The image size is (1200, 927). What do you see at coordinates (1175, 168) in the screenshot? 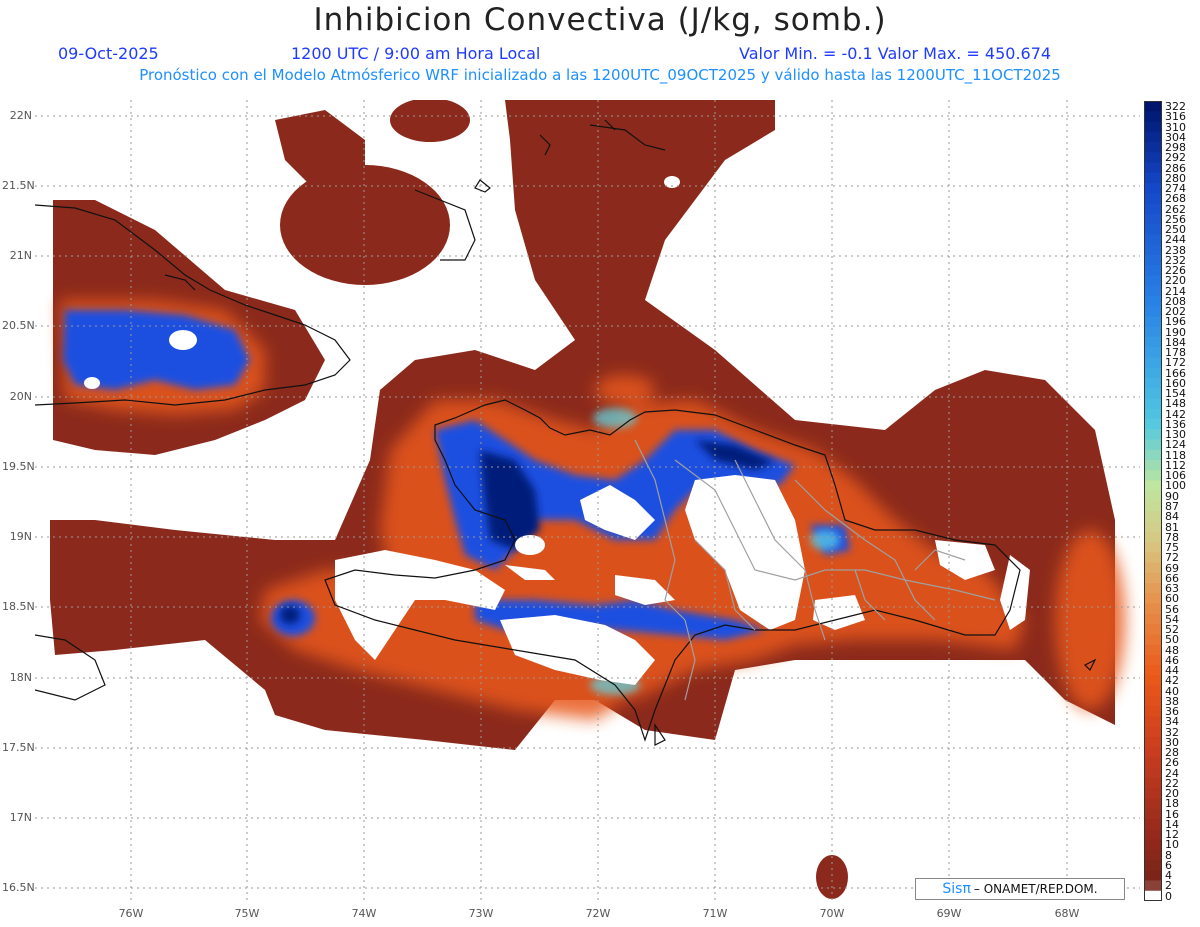
I see `colorbar-tick-label: 286` at bounding box center [1175, 168].